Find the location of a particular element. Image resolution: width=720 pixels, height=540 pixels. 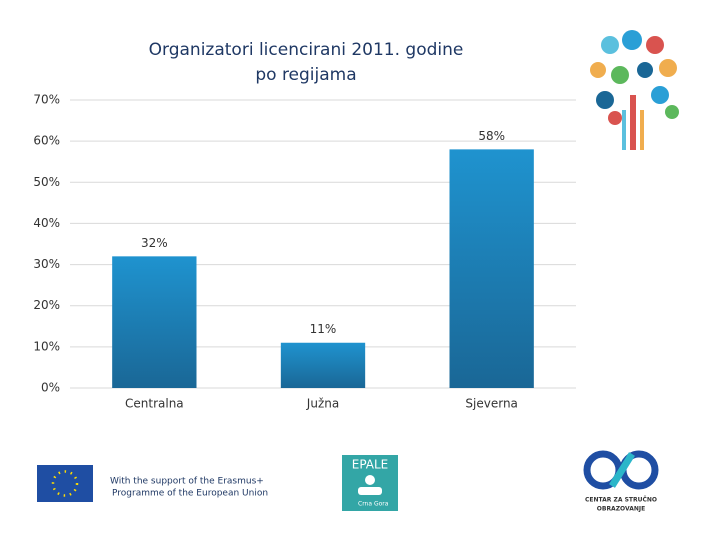

y-tick-label: 70% is located at coordinates (46, 100).